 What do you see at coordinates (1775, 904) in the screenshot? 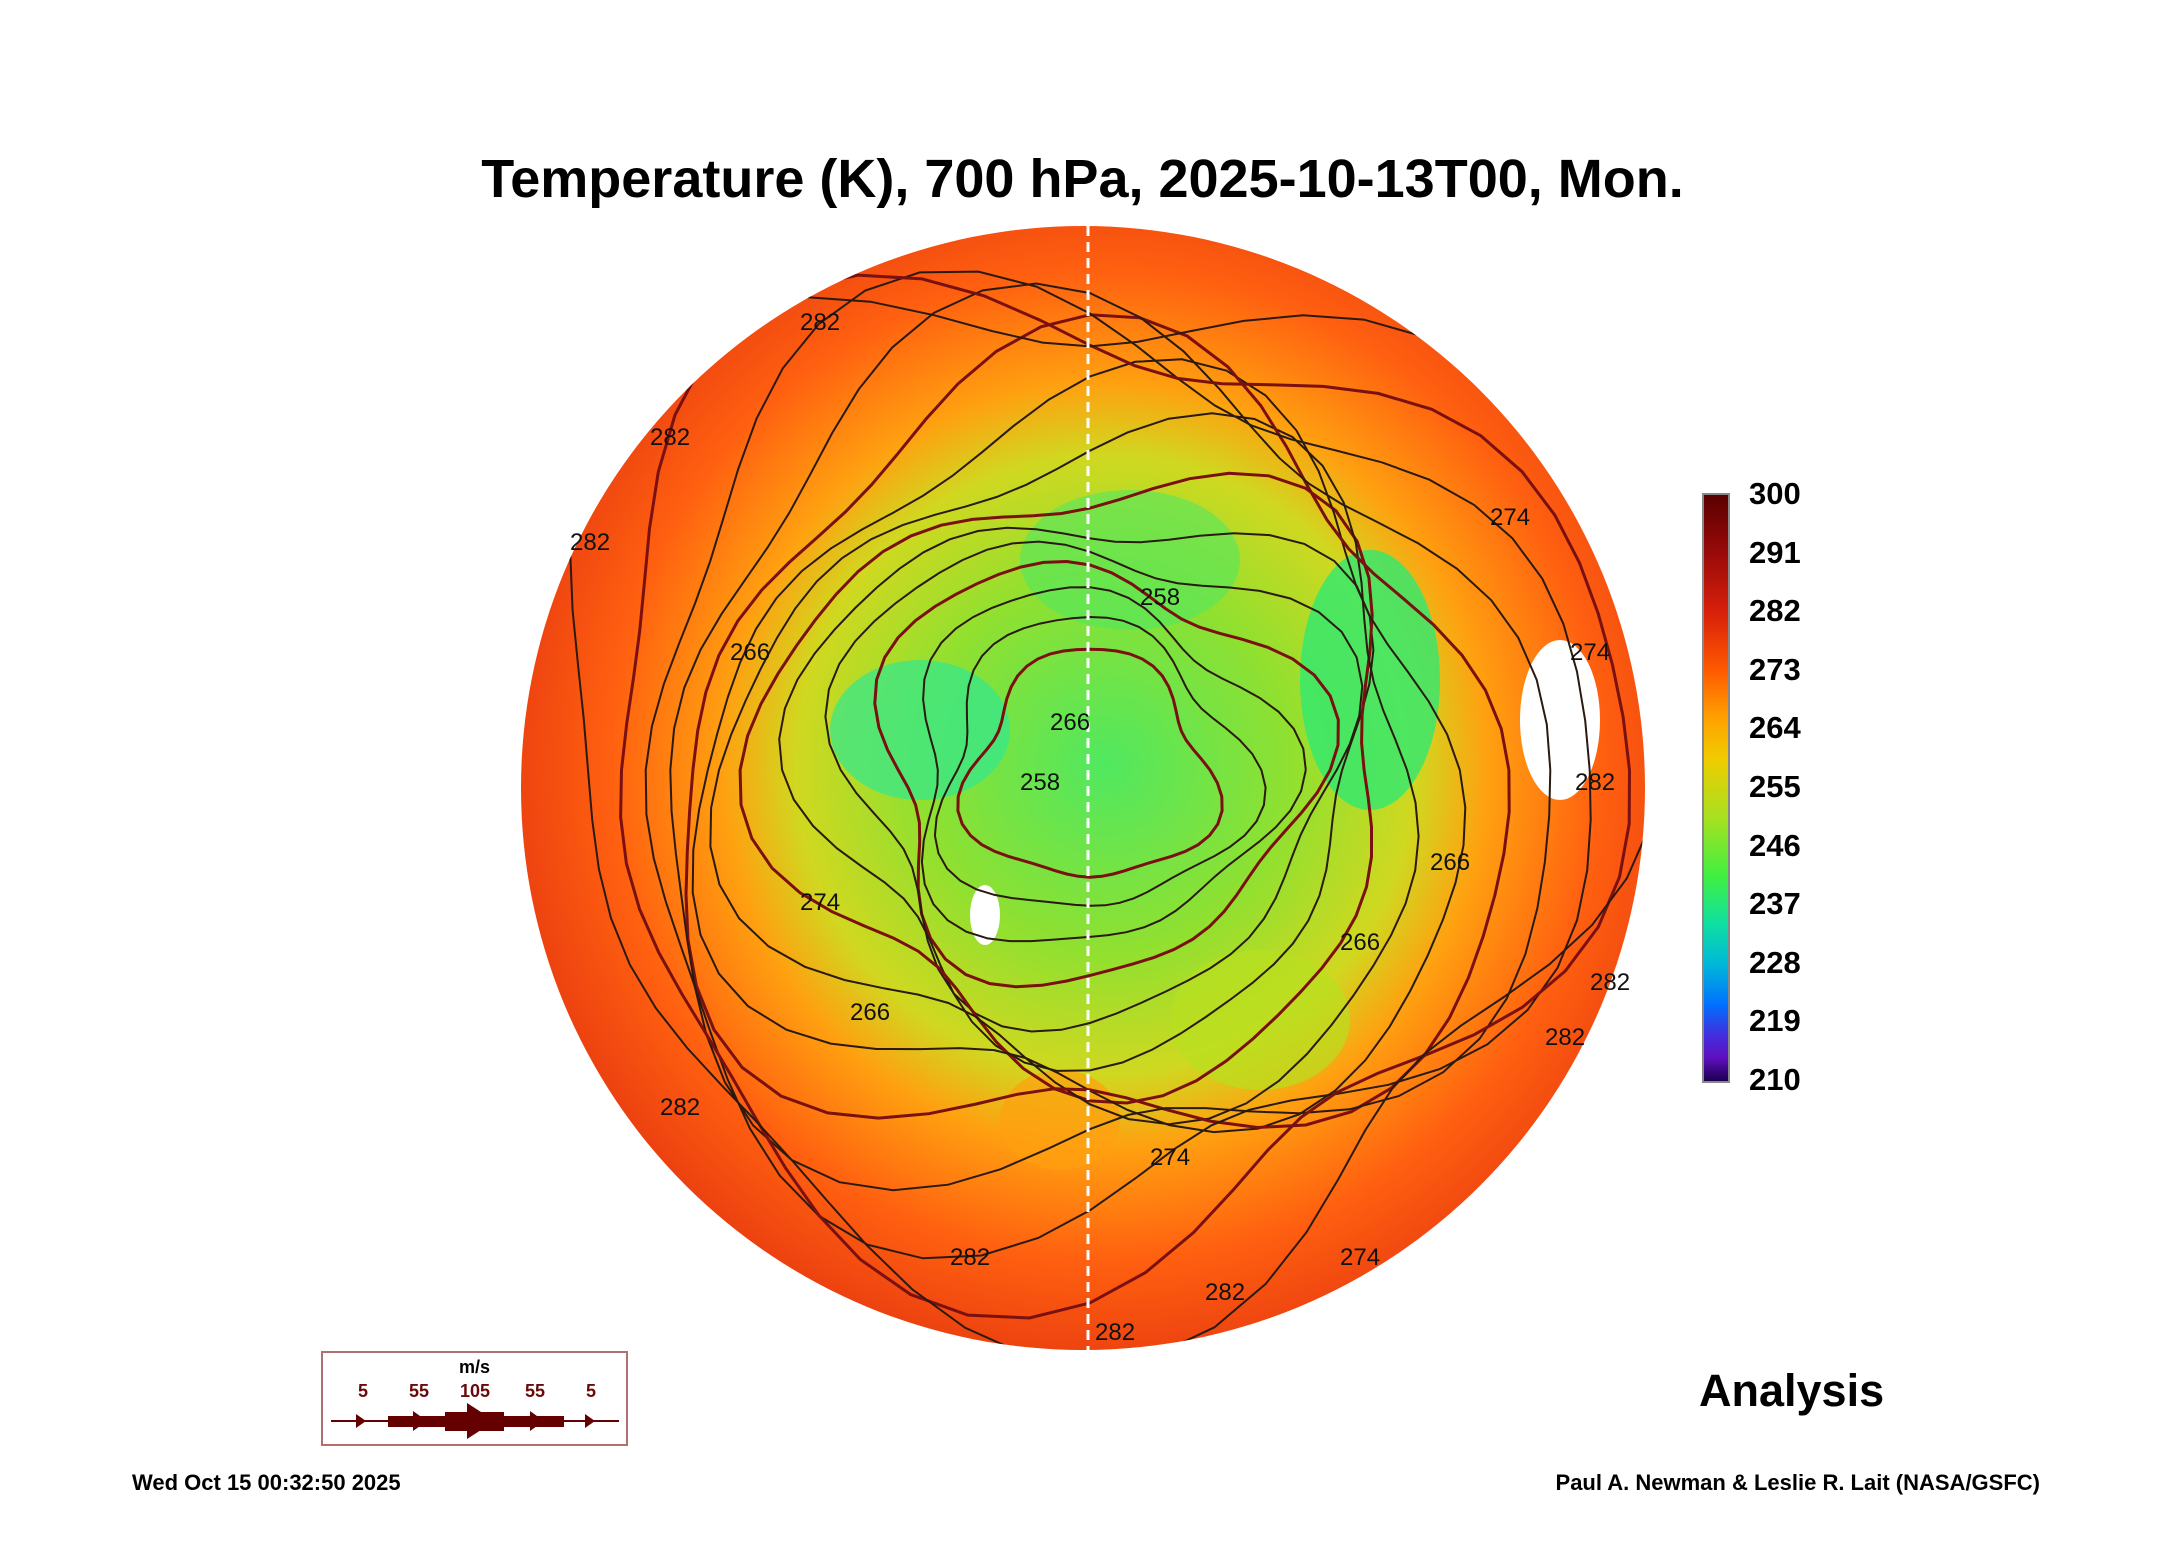
I see `colorbar-tick-label: 237` at bounding box center [1775, 904].